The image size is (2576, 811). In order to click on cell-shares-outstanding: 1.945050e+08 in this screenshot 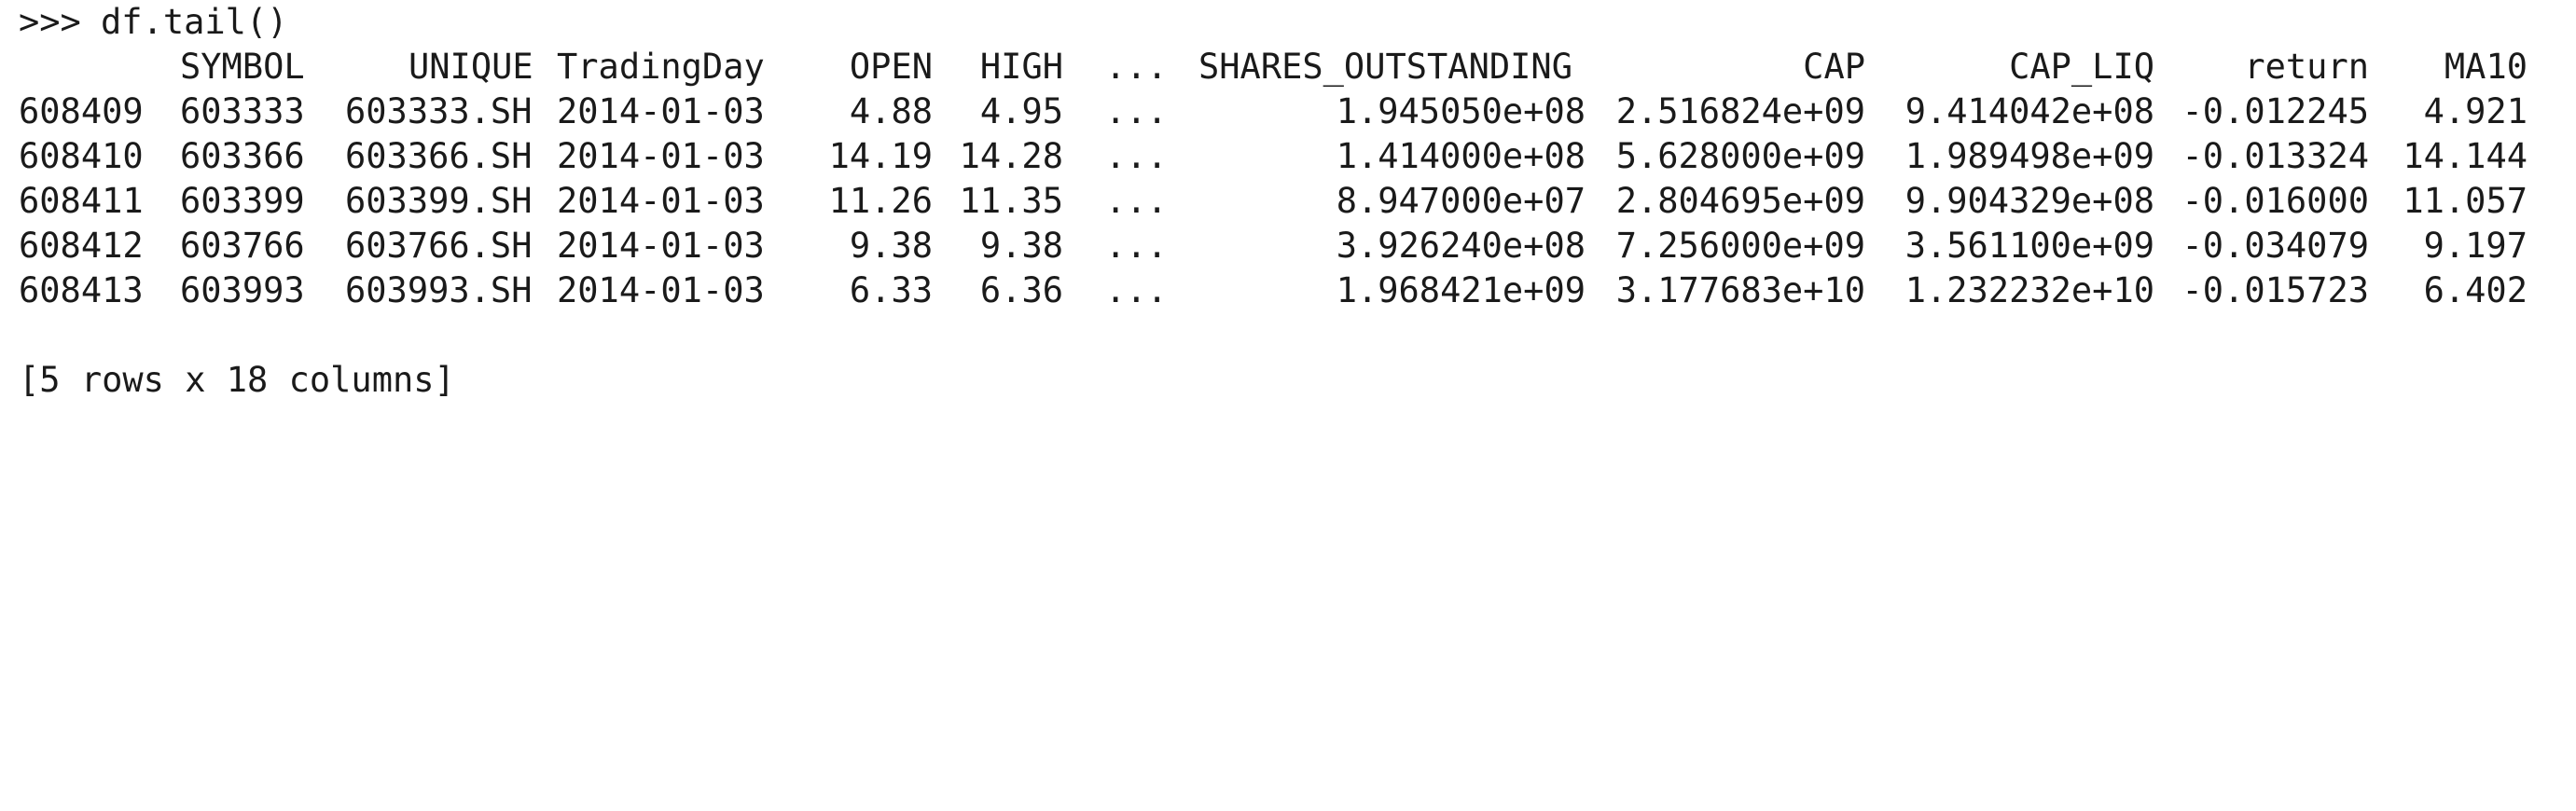, I will do `click(1461, 111)`.